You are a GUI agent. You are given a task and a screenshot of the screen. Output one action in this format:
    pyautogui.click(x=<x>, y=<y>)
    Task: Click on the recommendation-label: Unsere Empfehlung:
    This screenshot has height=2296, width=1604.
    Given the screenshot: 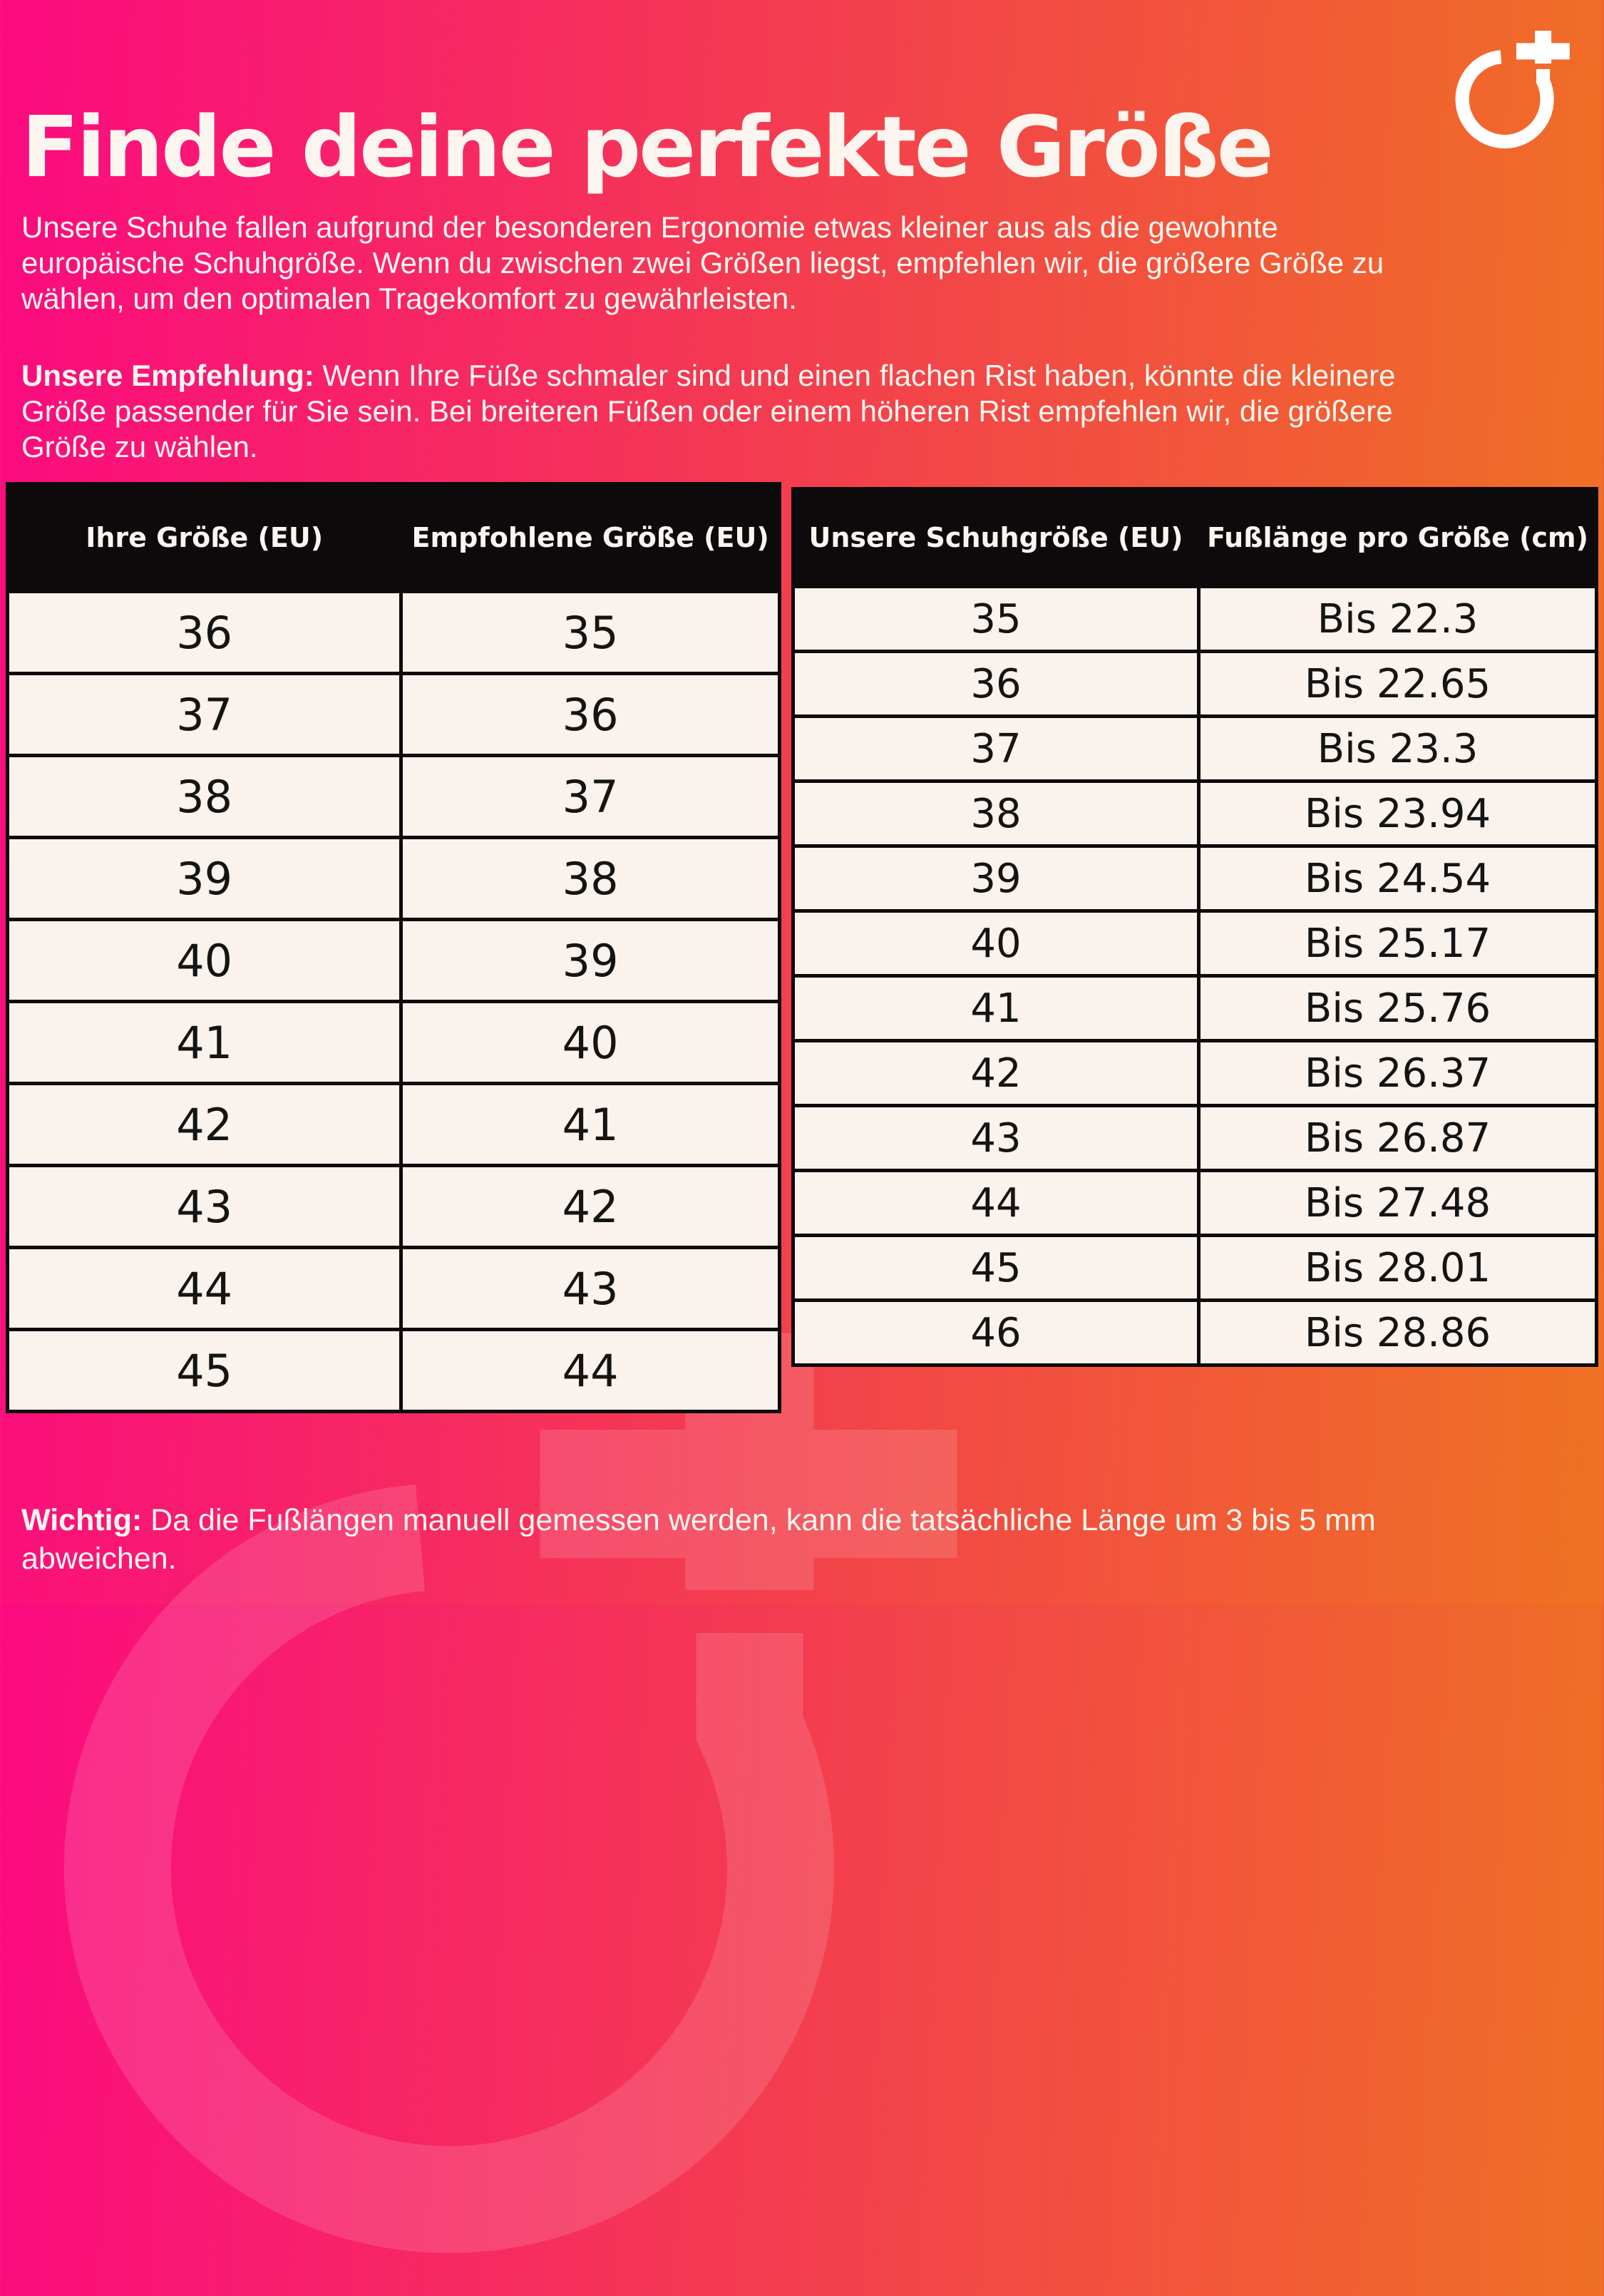 What is the action you would take?
    pyautogui.click(x=167, y=375)
    